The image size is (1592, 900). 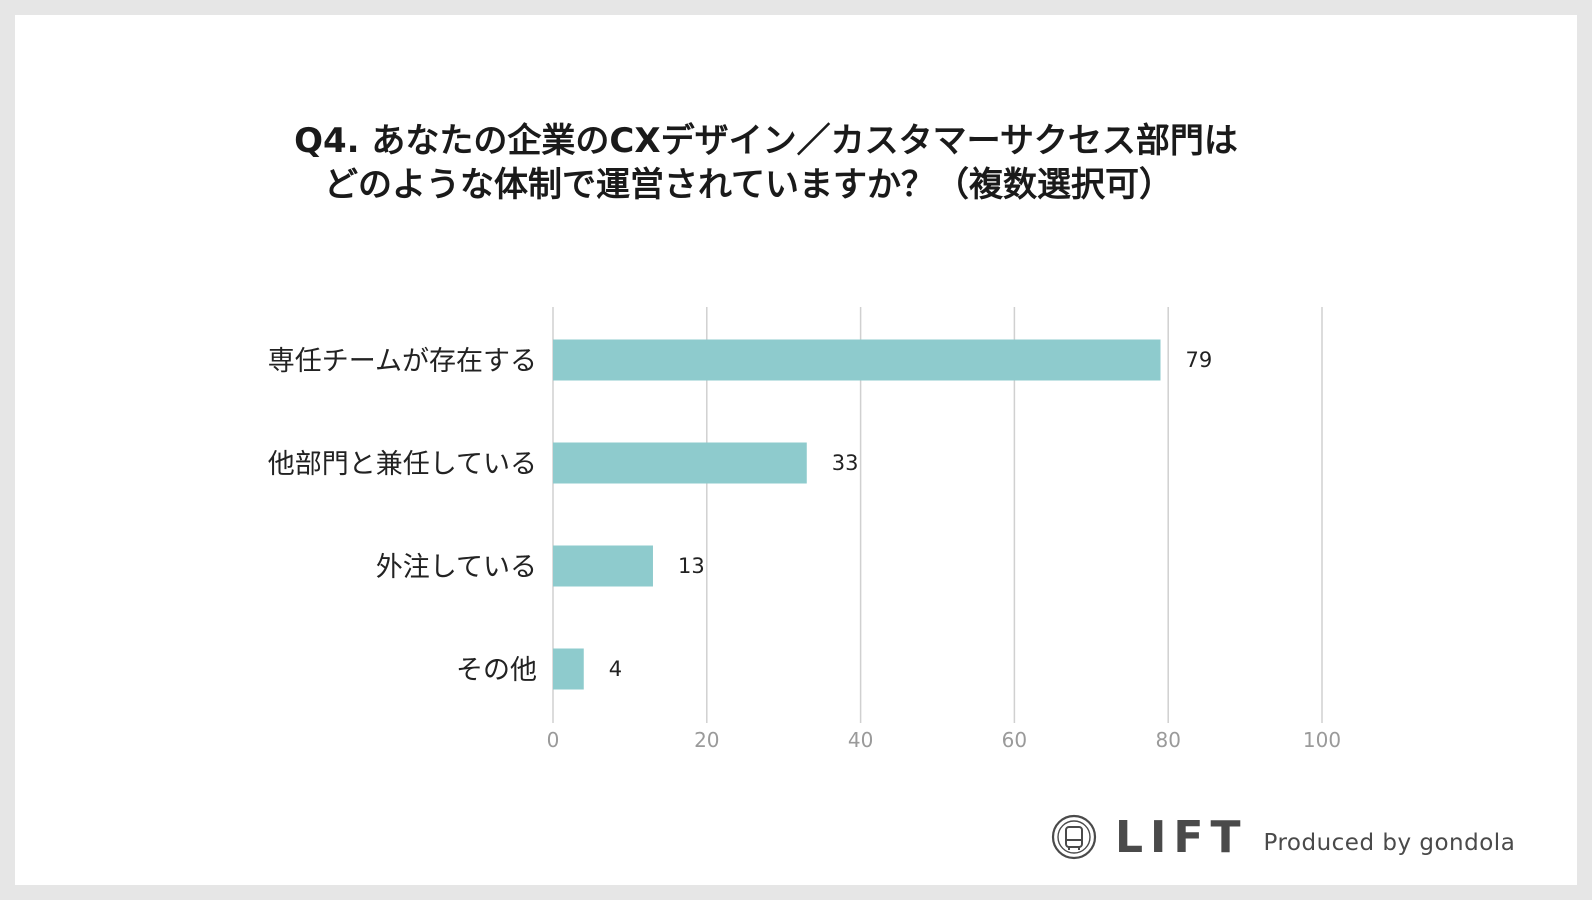 I want to click on logo-wordmark: LIFT, so click(x=1181, y=837).